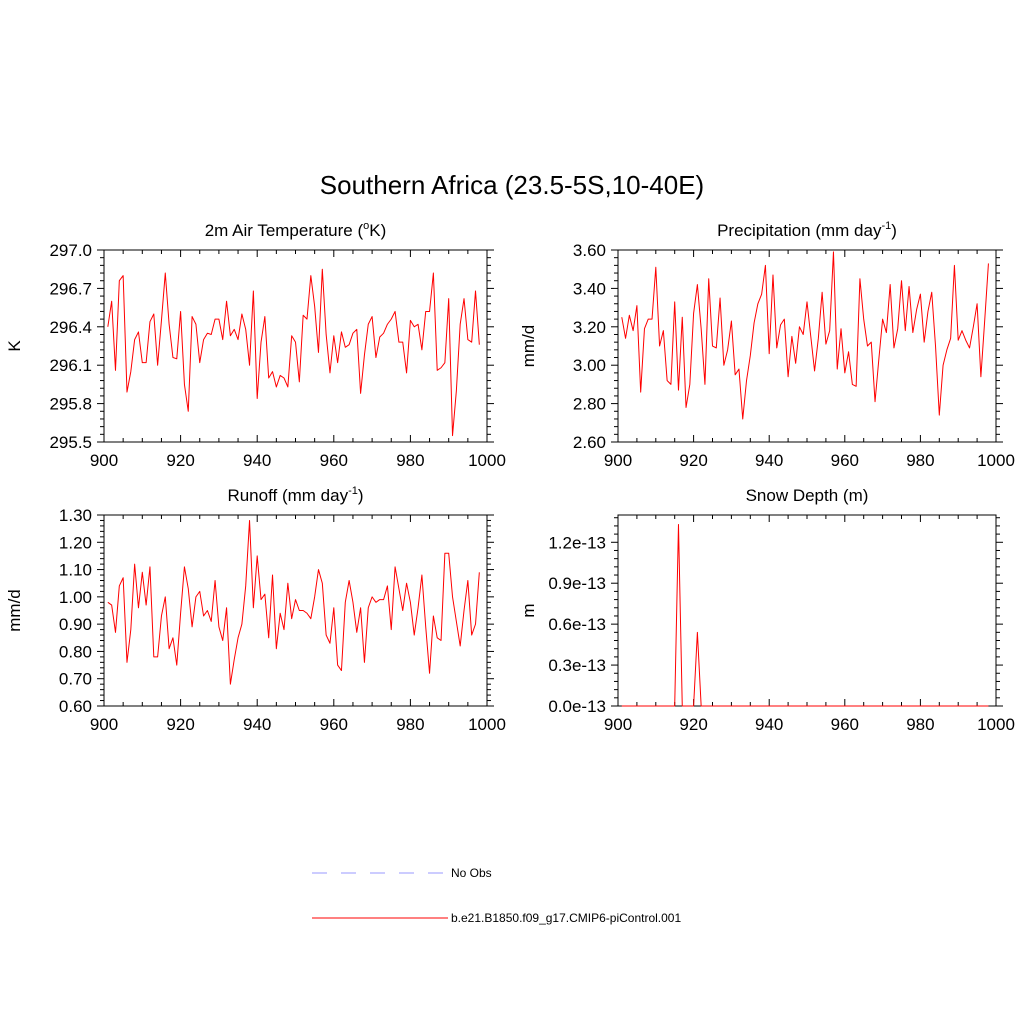 The height and width of the screenshot is (1024, 1024). Describe the element at coordinates (70, 250) in the screenshot. I see `y-tick-label: 297.0` at that location.